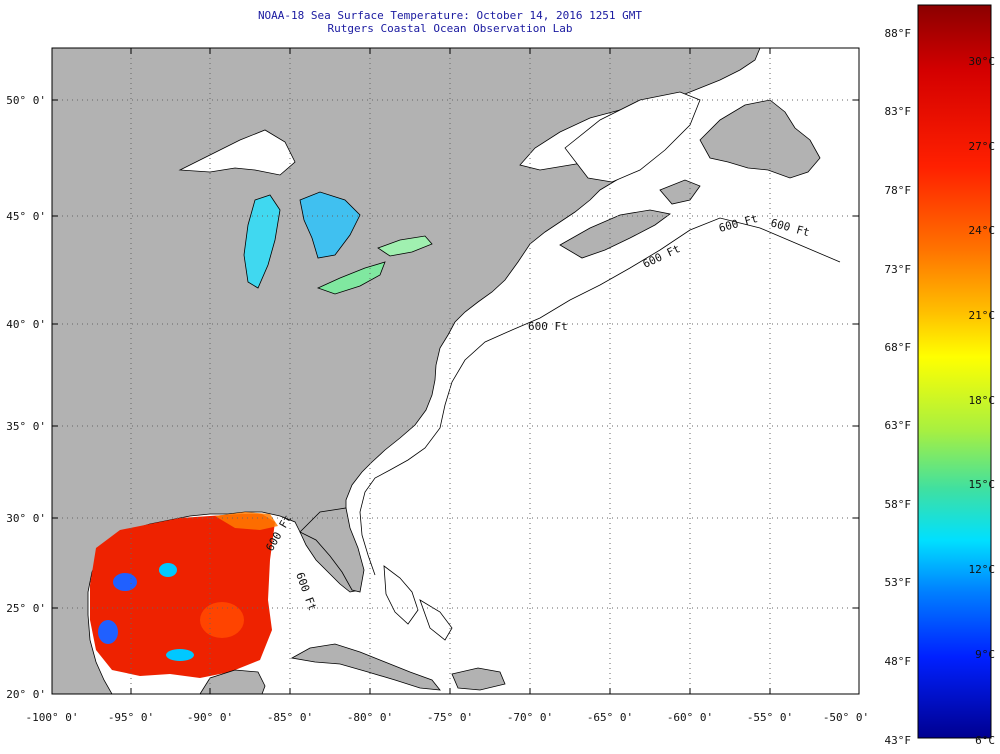  I want to click on colorbar-f-label: 73°F, so click(898, 269).